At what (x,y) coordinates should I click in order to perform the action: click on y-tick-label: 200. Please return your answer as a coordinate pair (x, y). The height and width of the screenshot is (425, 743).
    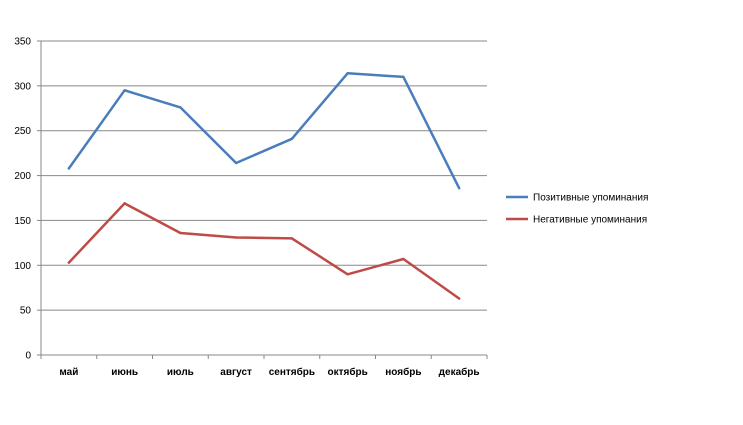
    Looking at the image, I should click on (22, 176).